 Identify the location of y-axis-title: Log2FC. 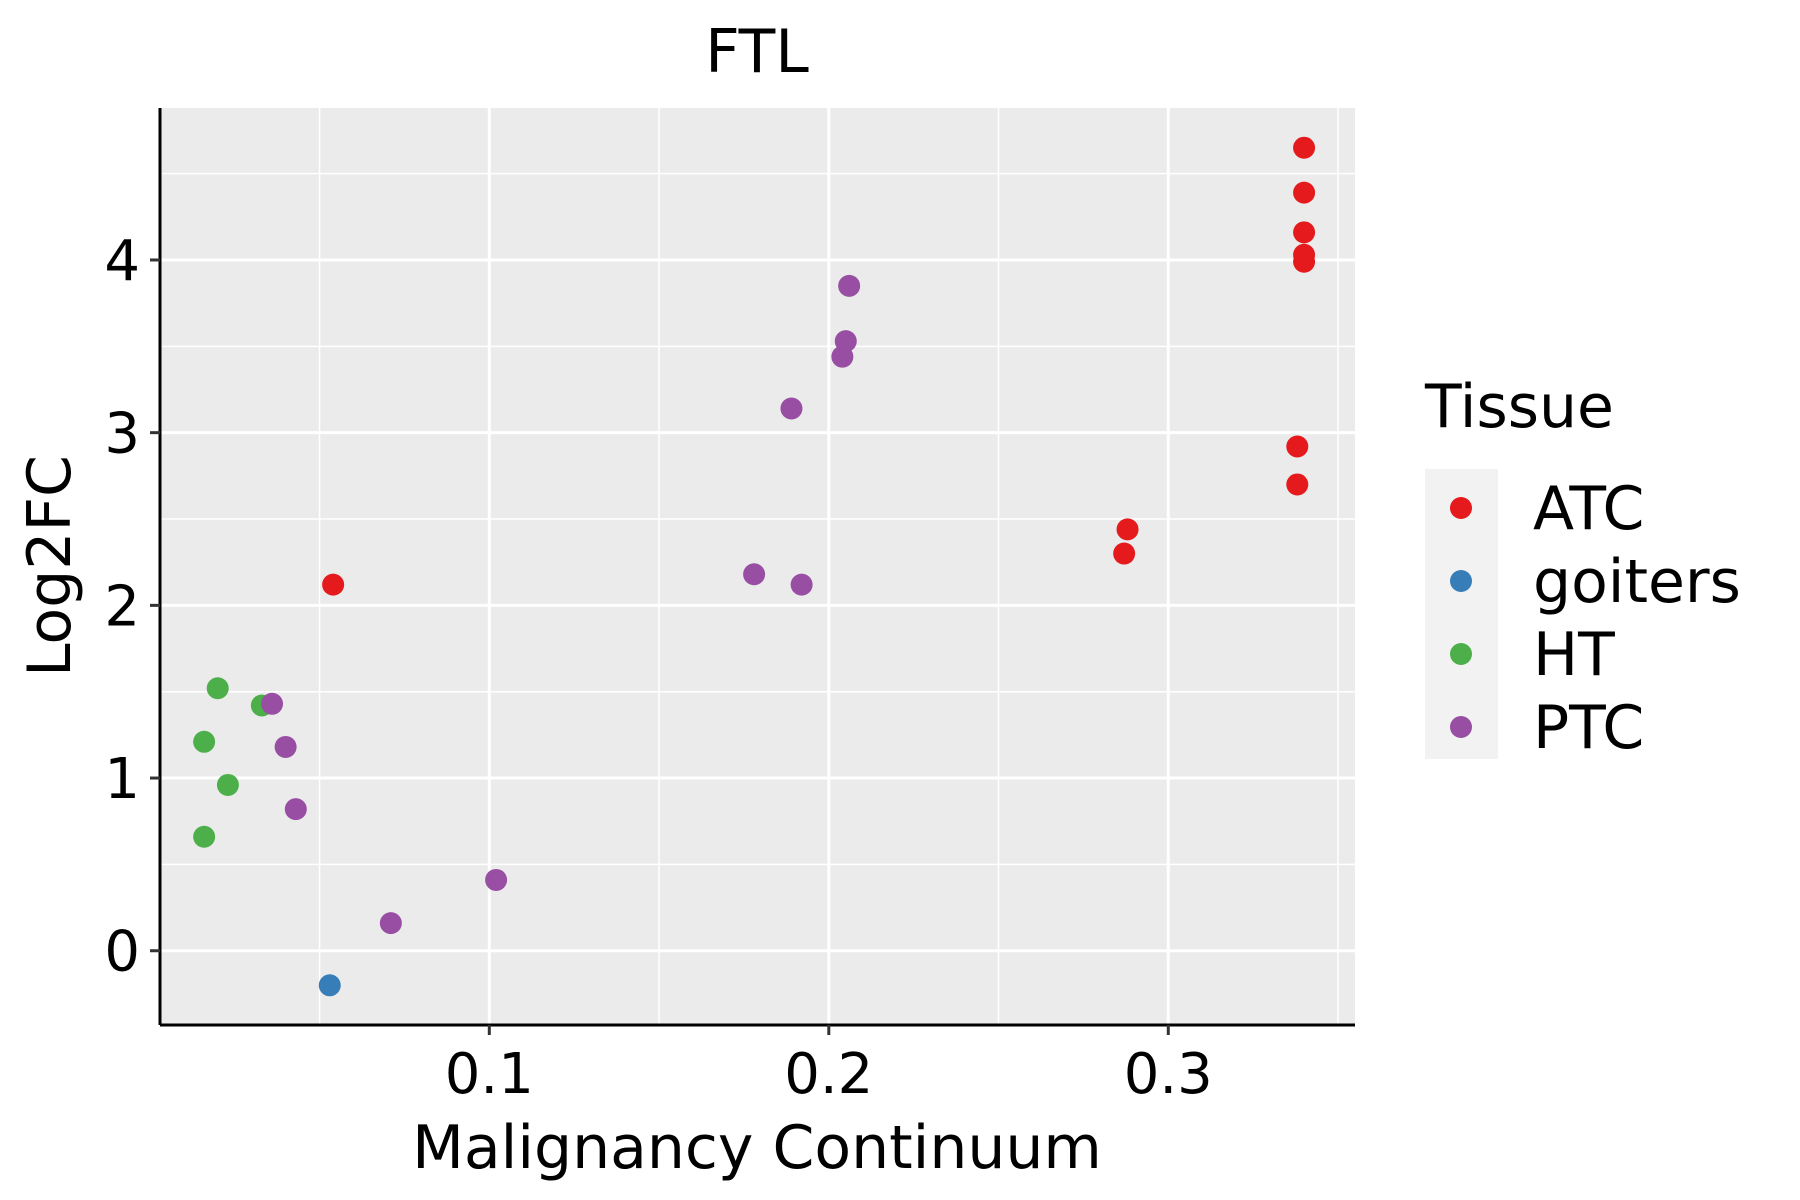
(50, 566).